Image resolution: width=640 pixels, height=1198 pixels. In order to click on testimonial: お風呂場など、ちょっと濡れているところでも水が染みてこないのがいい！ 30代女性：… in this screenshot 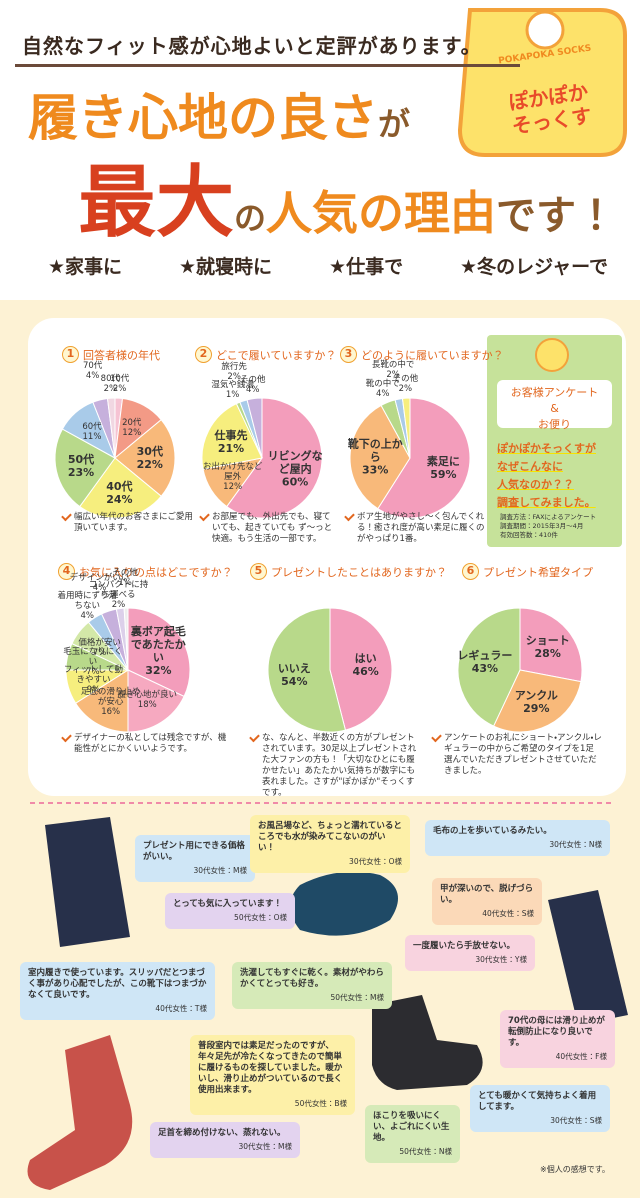, I will do `click(330, 844)`.